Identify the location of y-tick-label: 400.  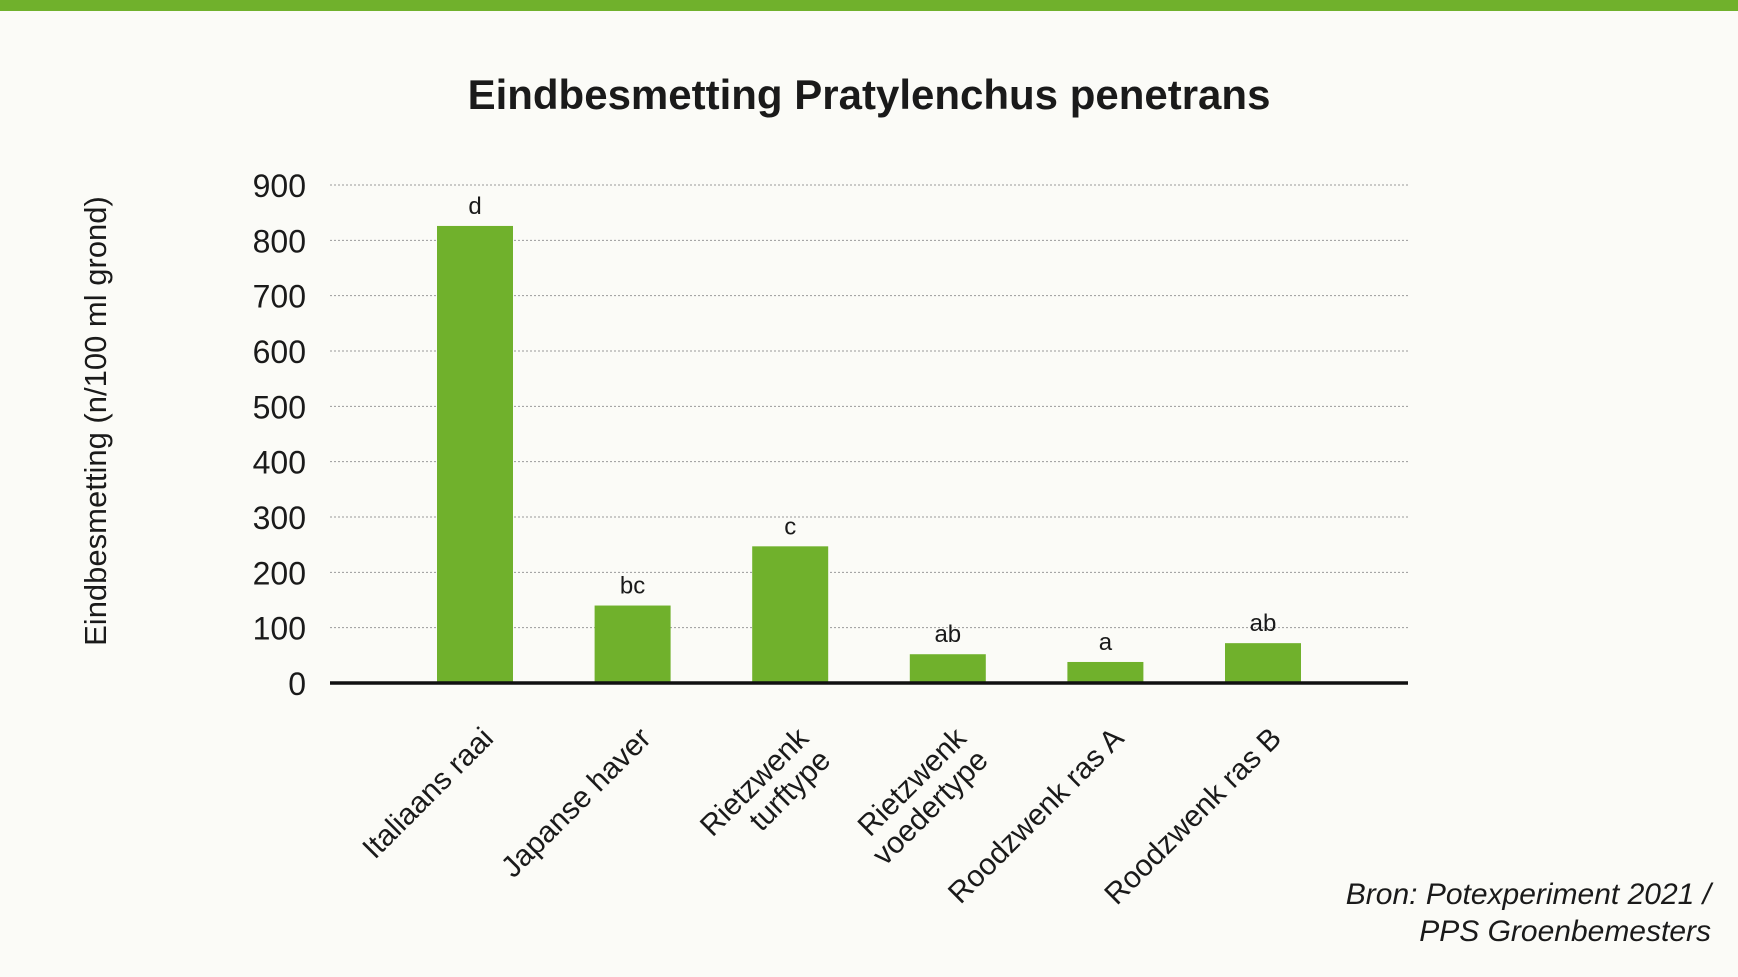
(279, 463).